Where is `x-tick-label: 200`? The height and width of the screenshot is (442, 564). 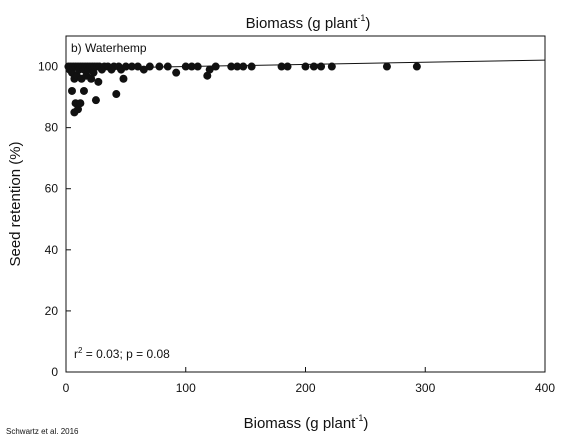 x-tick-label: 200 is located at coordinates (305, 388).